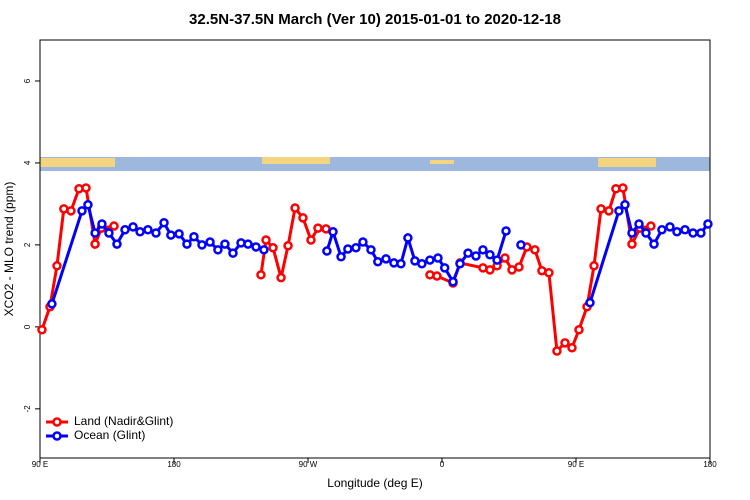  I want to click on y-tick-label: -2, so click(27, 409).